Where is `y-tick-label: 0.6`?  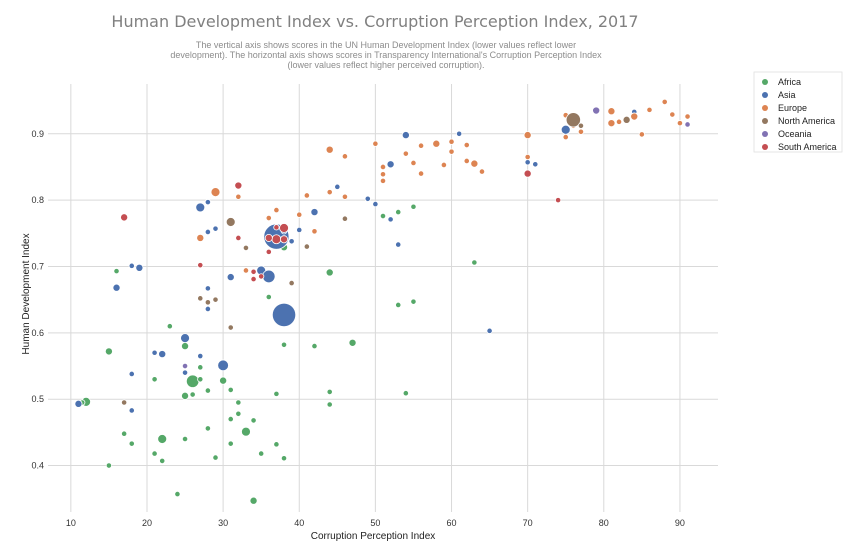 y-tick-label: 0.6 is located at coordinates (37, 333).